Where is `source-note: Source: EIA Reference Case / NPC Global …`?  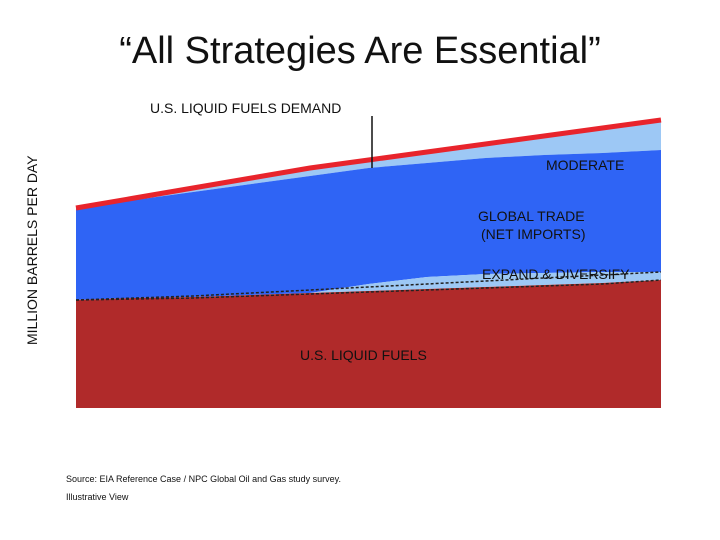
source-note: Source: EIA Reference Case / NPC Global … is located at coordinates (203, 479).